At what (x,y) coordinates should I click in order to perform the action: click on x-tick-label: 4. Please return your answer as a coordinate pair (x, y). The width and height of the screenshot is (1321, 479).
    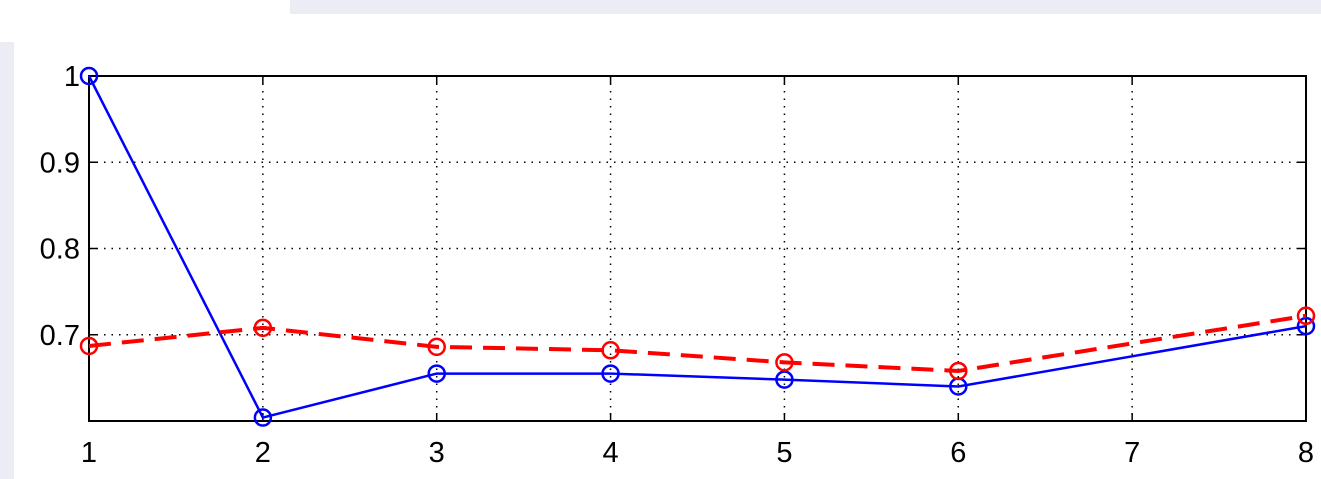
    Looking at the image, I should click on (611, 453).